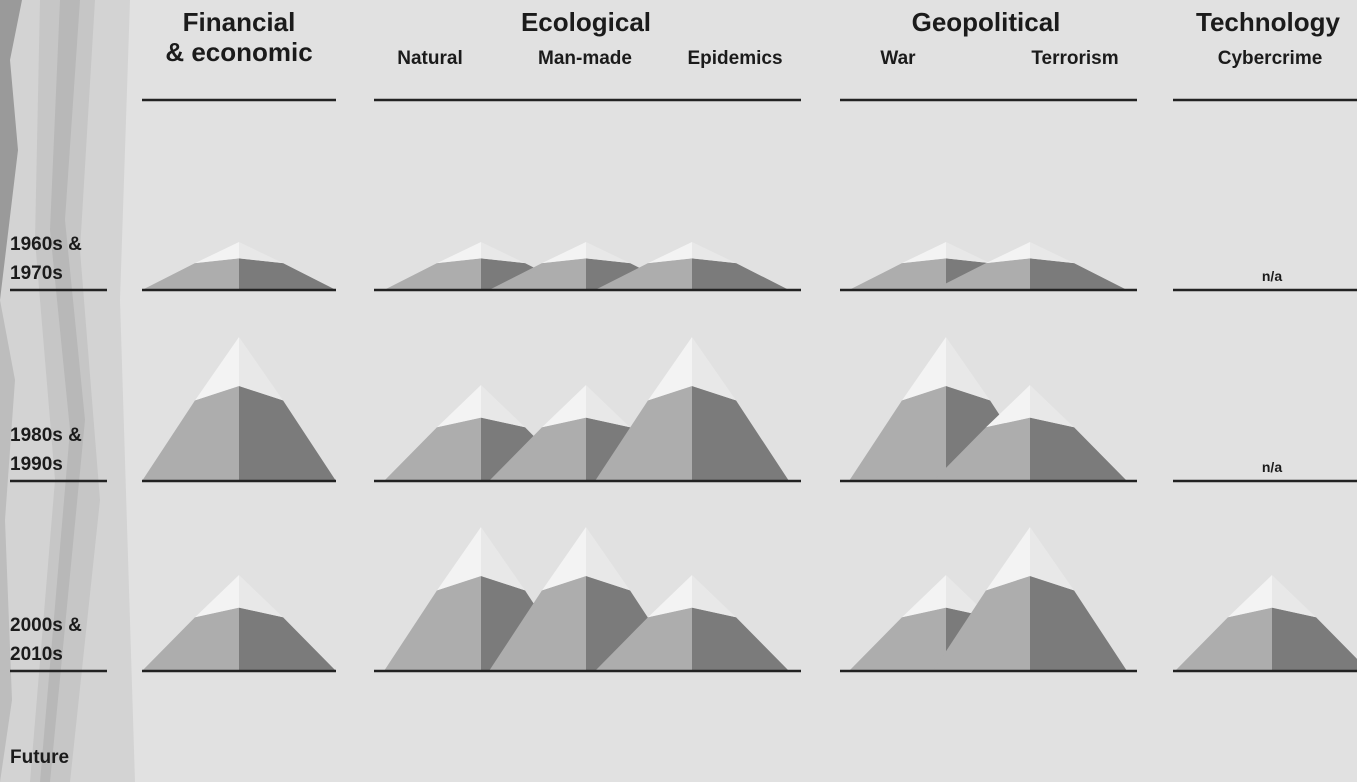 The image size is (1357, 782). What do you see at coordinates (239, 22) in the screenshot?
I see `group-title: Financial` at bounding box center [239, 22].